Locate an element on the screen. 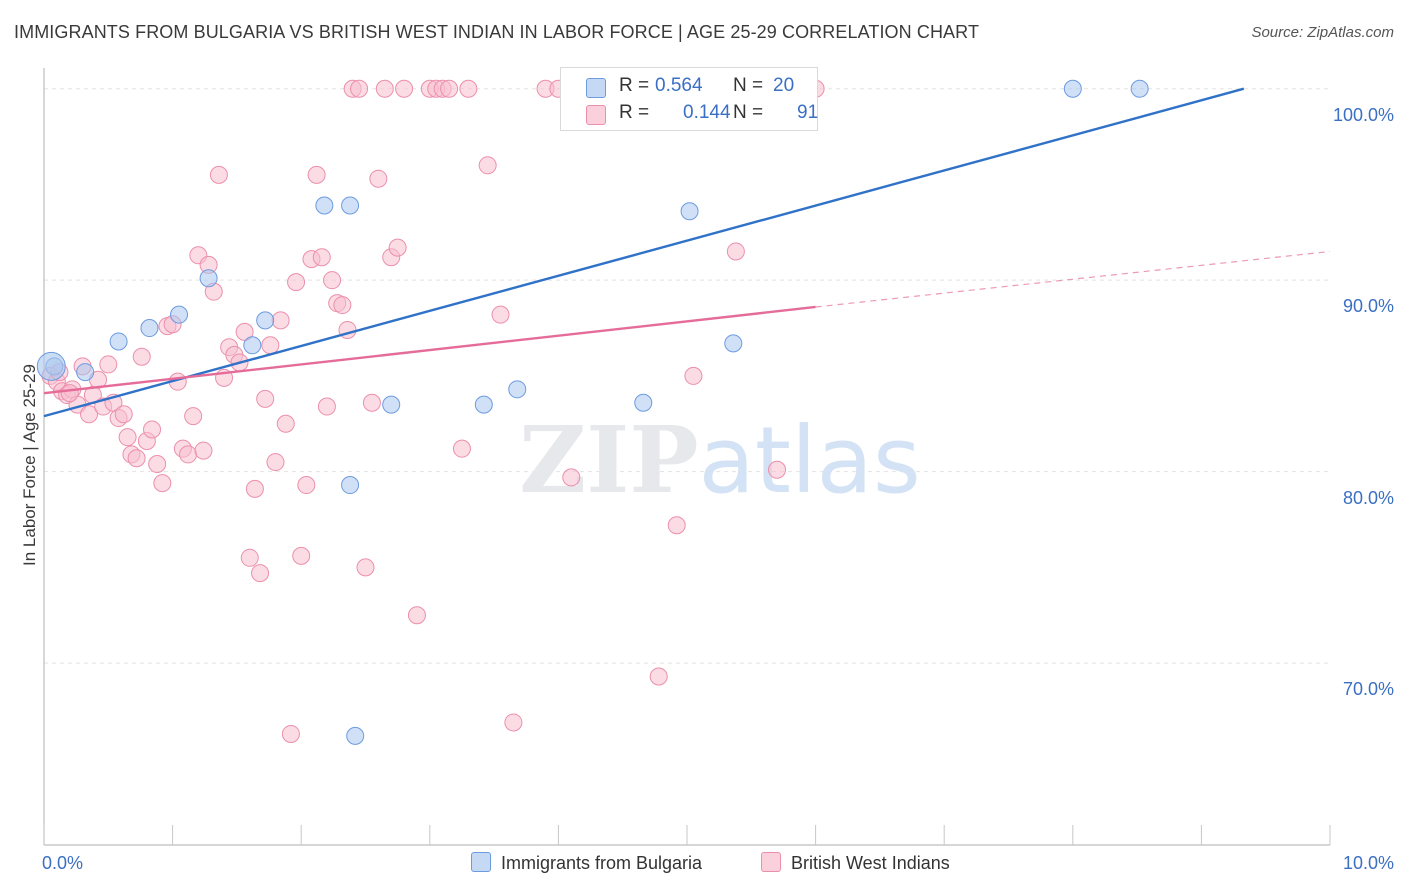 The width and height of the screenshot is (1406, 892). data-point-large is located at coordinates (51, 366).